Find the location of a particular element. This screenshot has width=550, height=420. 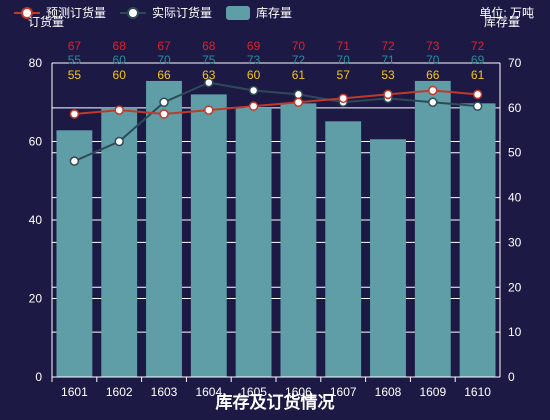

predicted-order-line is located at coordinates (276, 102).